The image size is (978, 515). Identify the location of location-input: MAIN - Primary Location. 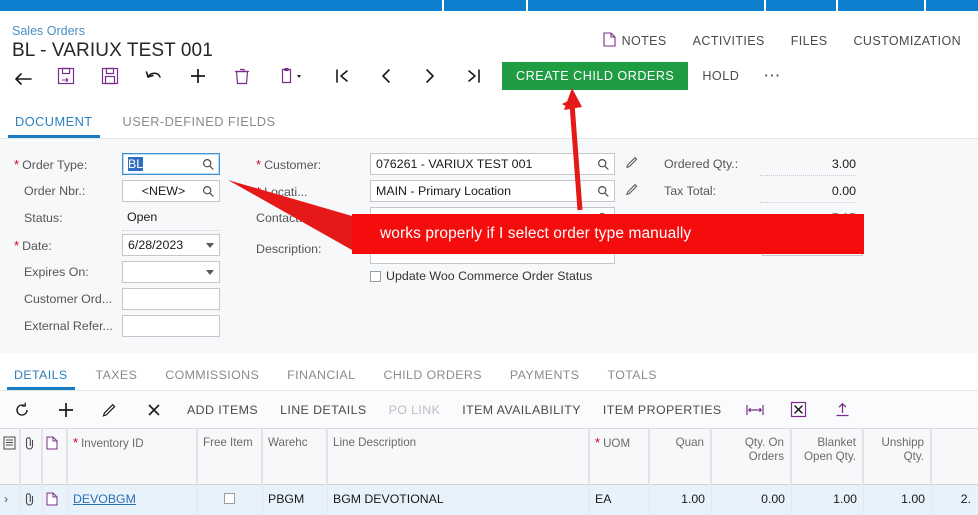
(492, 191).